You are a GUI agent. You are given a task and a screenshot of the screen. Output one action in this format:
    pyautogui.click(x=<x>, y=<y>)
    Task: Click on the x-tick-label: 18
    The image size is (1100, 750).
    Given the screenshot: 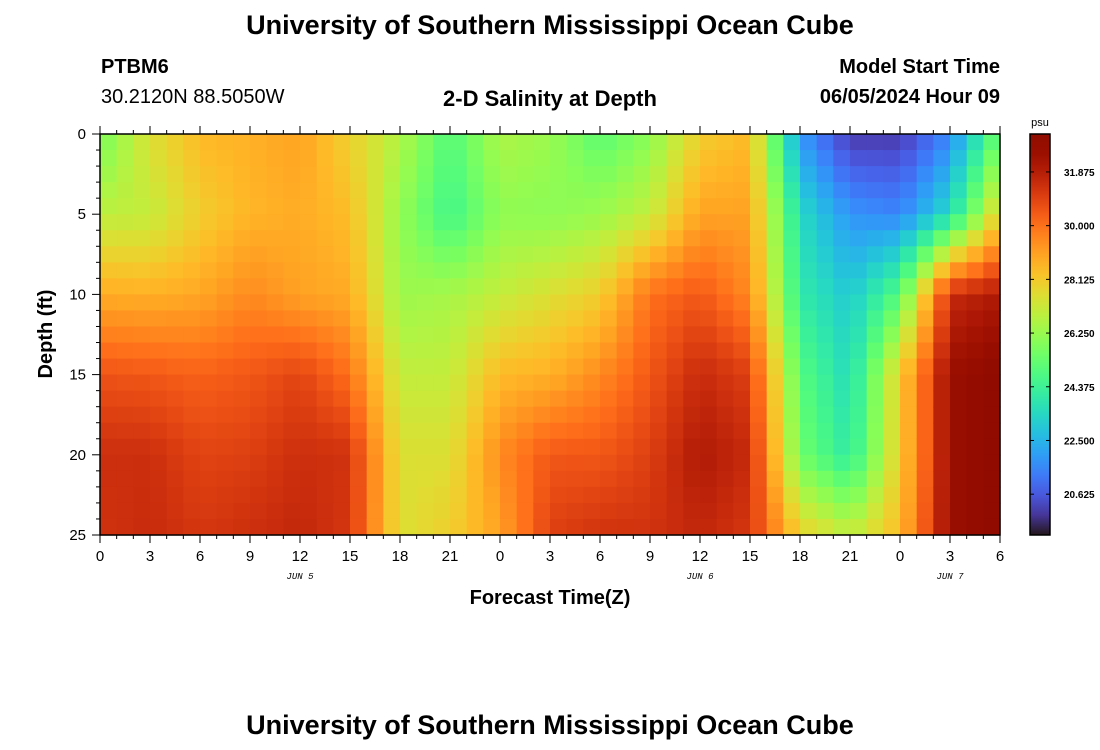 What is the action you would take?
    pyautogui.click(x=800, y=556)
    